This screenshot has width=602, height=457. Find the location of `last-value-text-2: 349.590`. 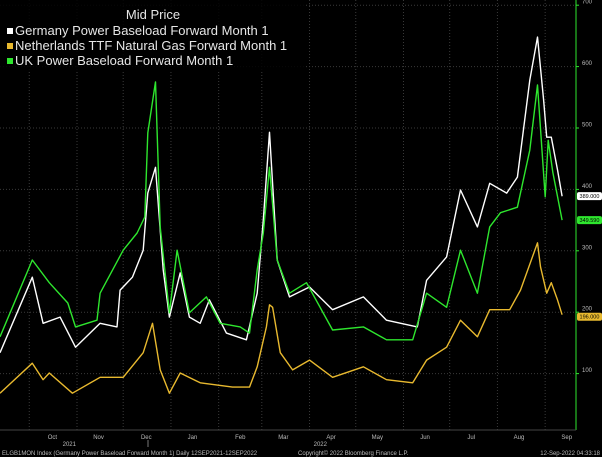

last-value-text-2: 349.590 is located at coordinates (590, 221).